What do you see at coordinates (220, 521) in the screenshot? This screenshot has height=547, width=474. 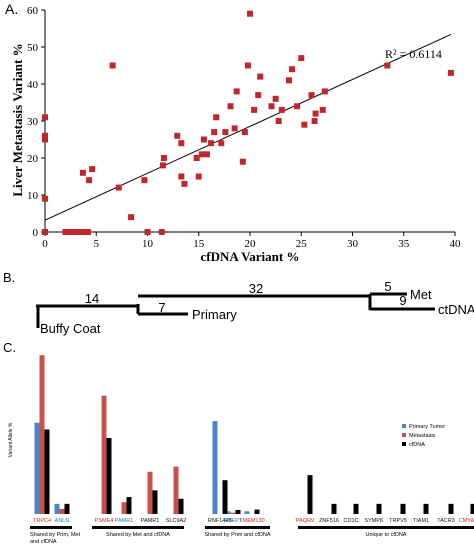 I see `category-label: RNF144B` at bounding box center [220, 521].